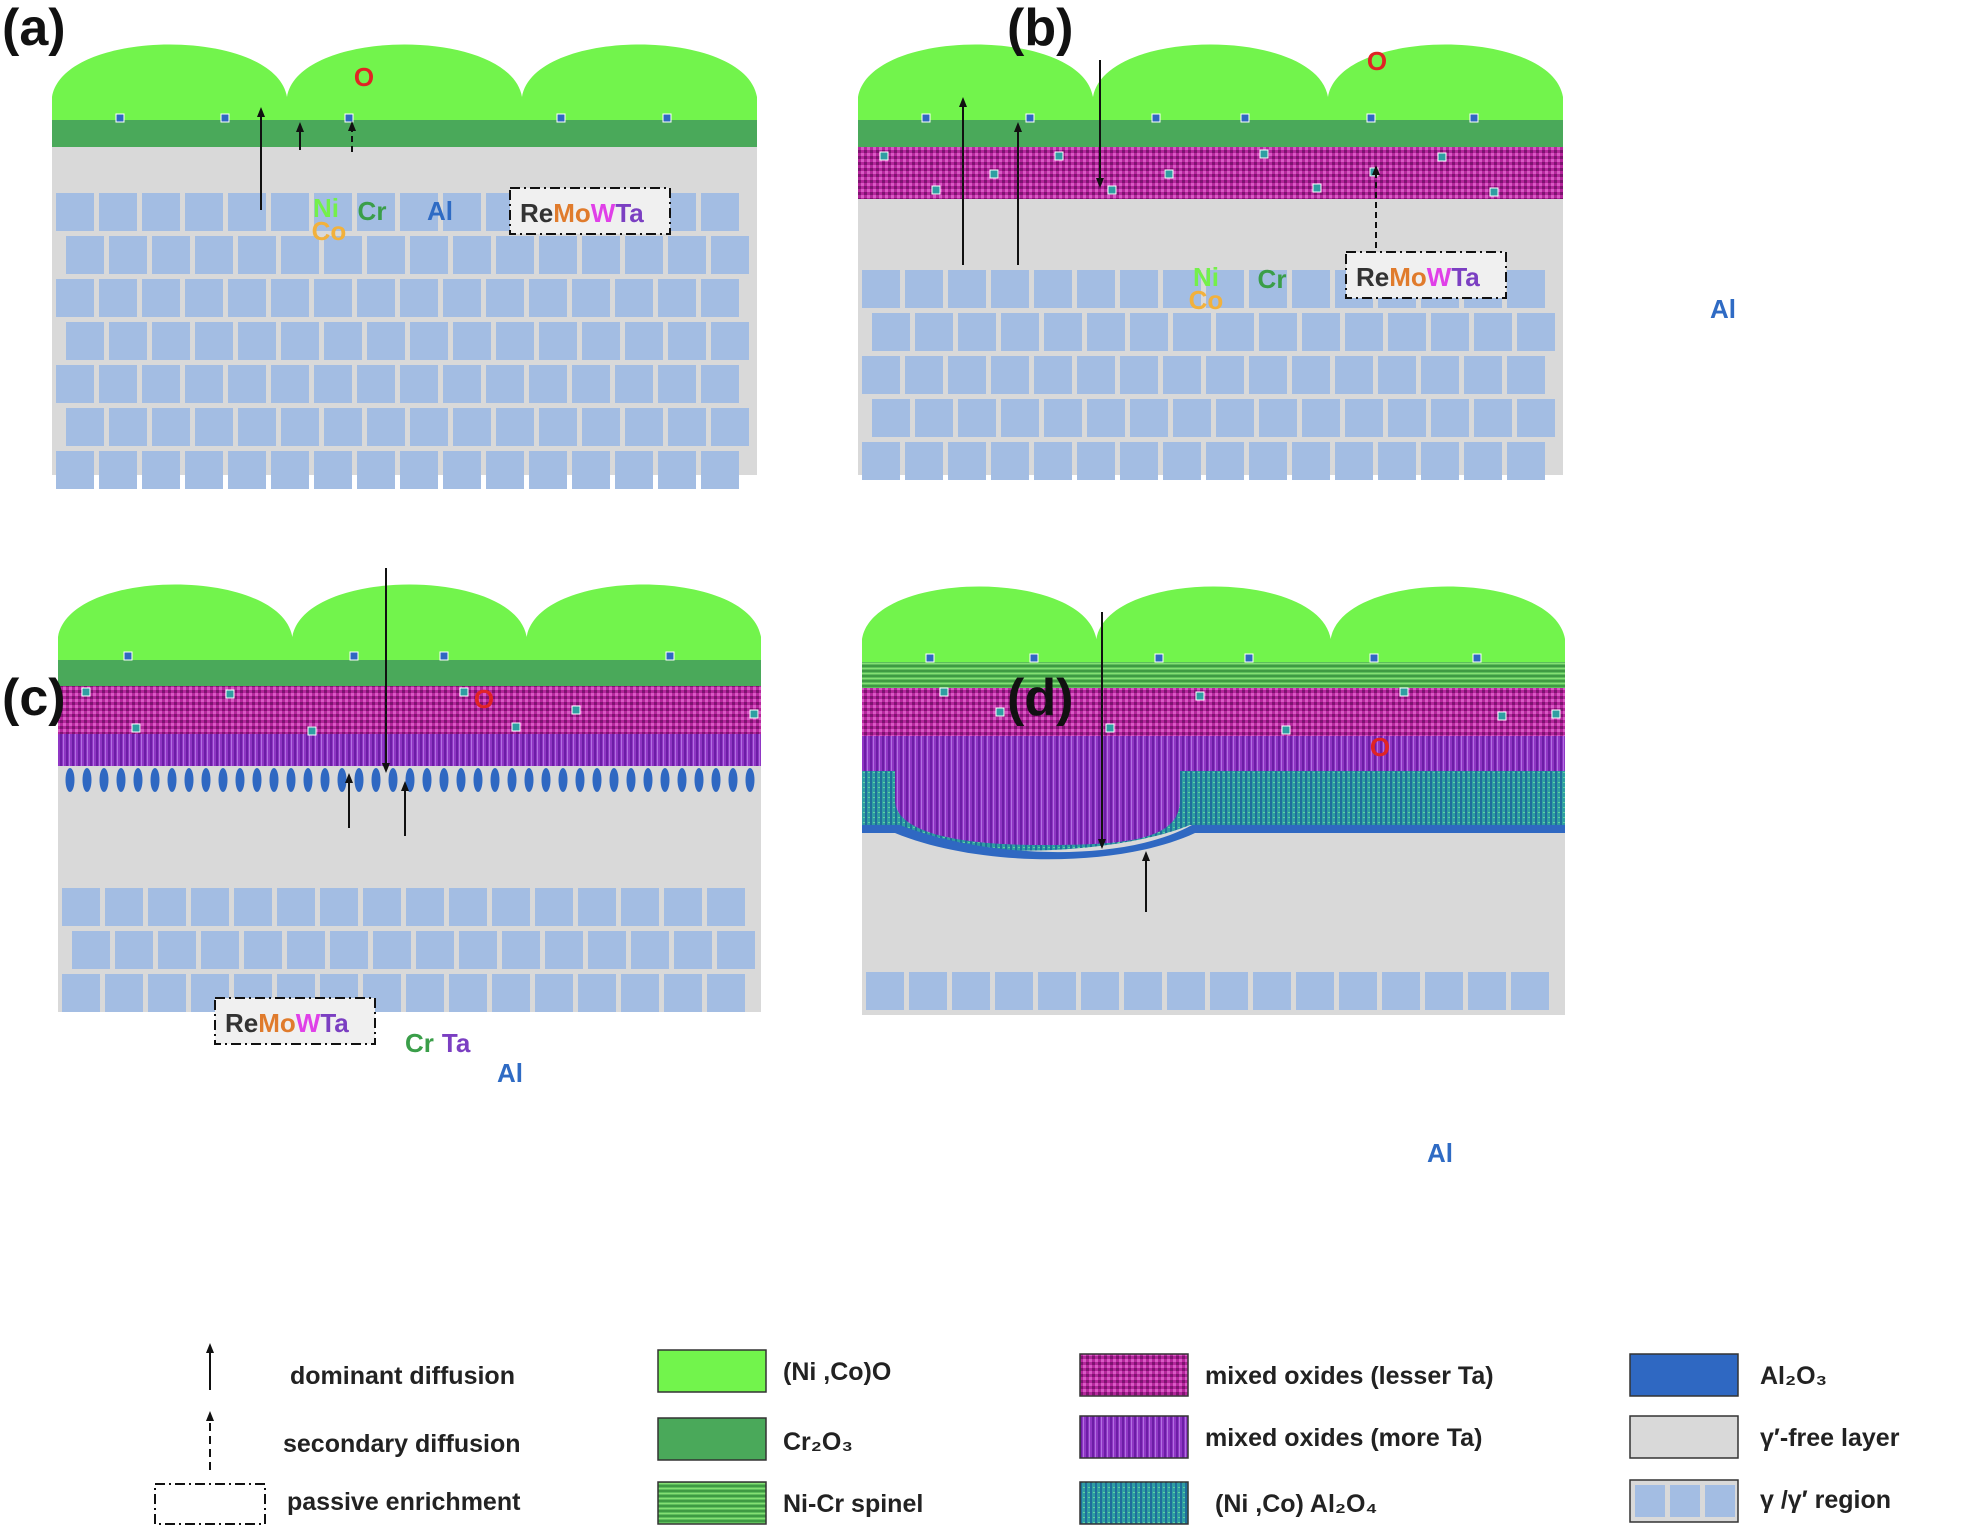 The image size is (1964, 1530). Describe the element at coordinates (1684, 1437) in the screenshot. I see `legend-swatch-gamma-free` at that location.